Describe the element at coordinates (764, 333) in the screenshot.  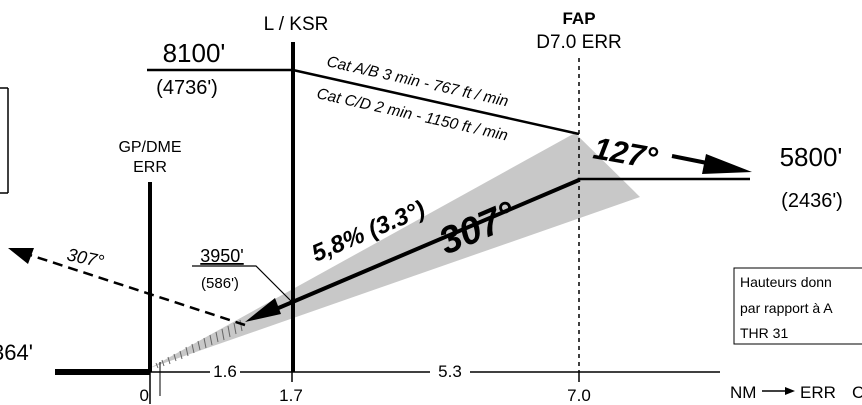
I see `note-line-3: THR 31` at that location.